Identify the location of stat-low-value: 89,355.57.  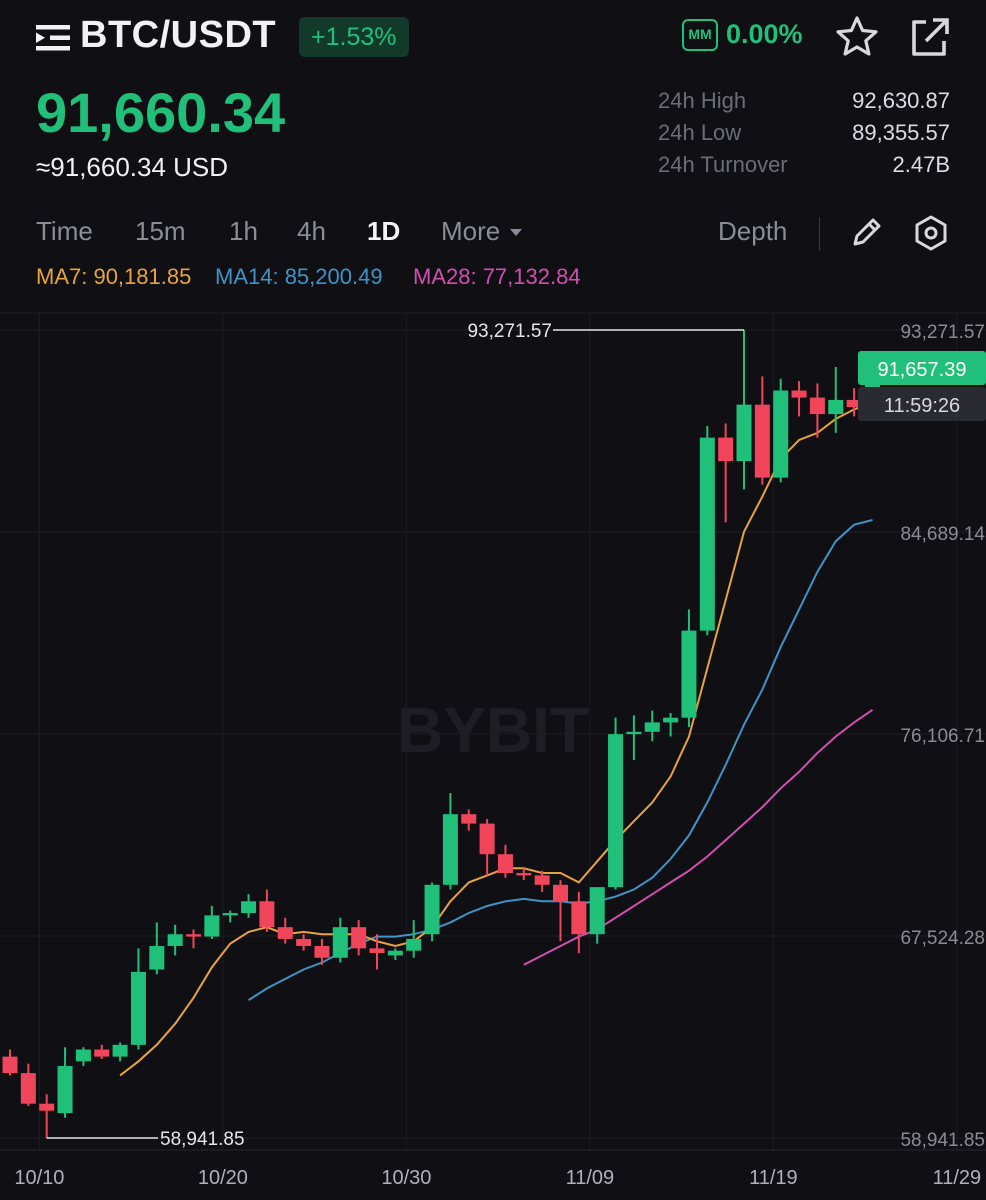
(901, 132).